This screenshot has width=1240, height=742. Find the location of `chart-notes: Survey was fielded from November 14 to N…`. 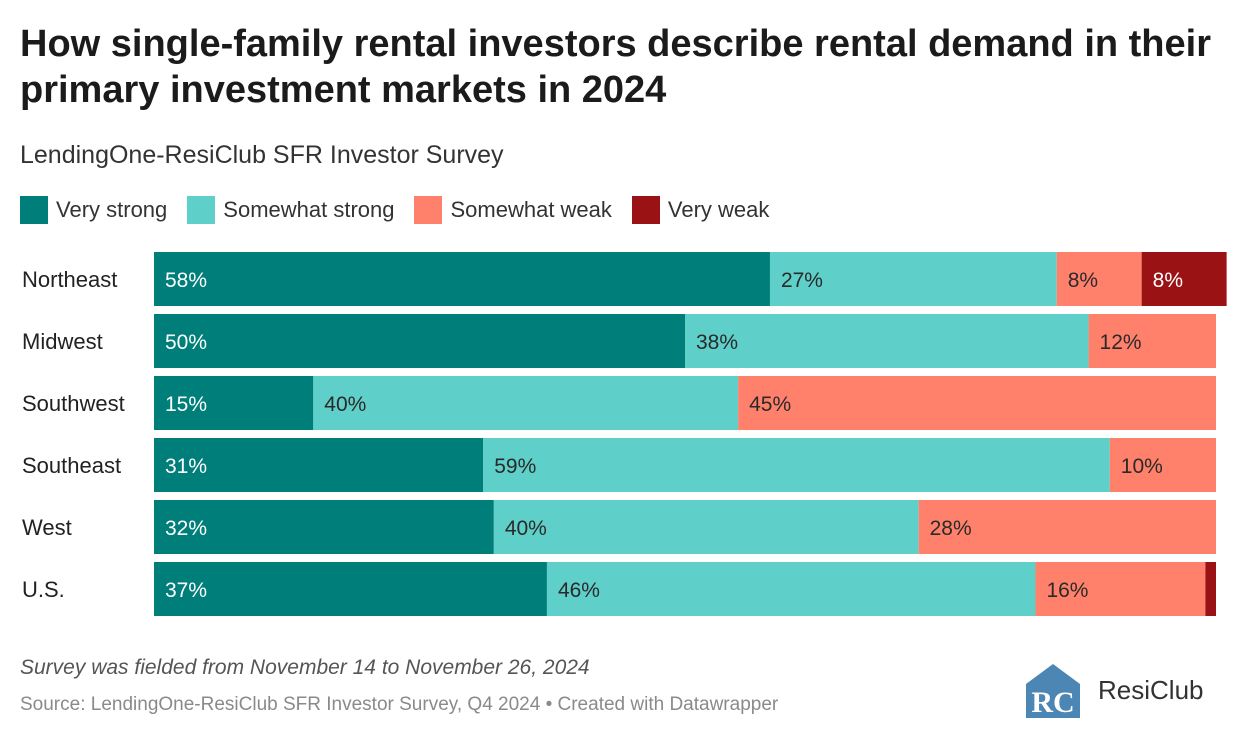

chart-notes: Survey was fielded from November 14 to N… is located at coordinates (305, 667).